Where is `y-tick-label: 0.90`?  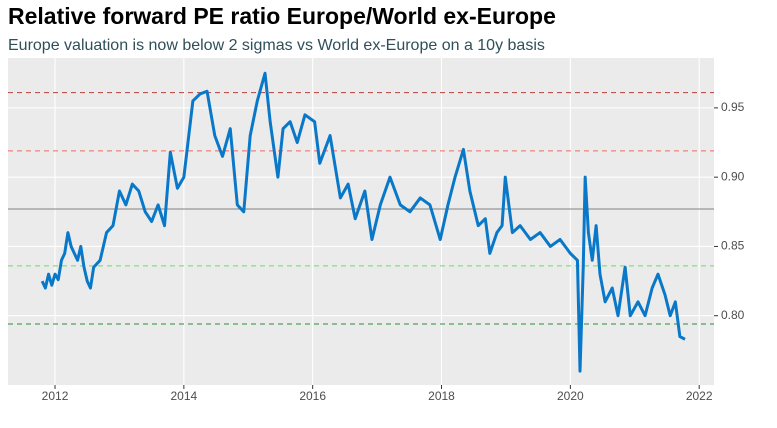 y-tick-label: 0.90 is located at coordinates (733, 176).